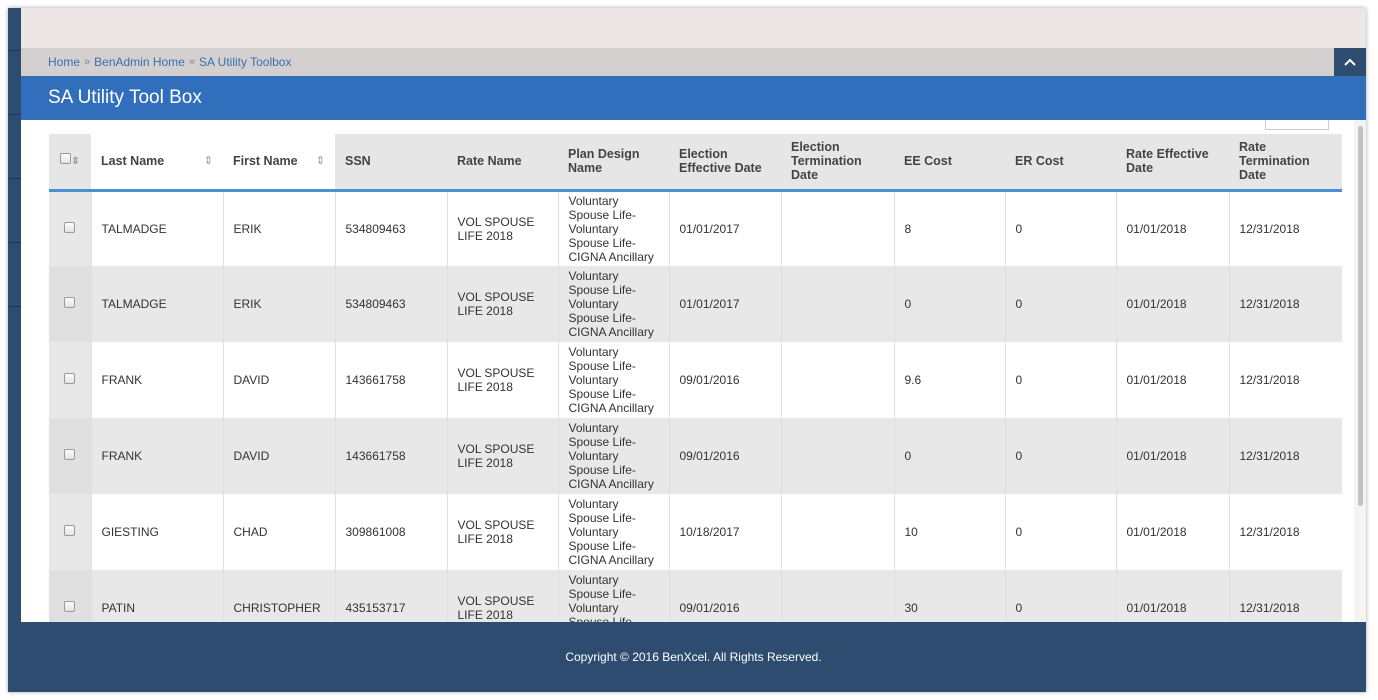 The image size is (1378, 700). What do you see at coordinates (125, 97) in the screenshot?
I see `page-title: SA Utility Tool Box` at bounding box center [125, 97].